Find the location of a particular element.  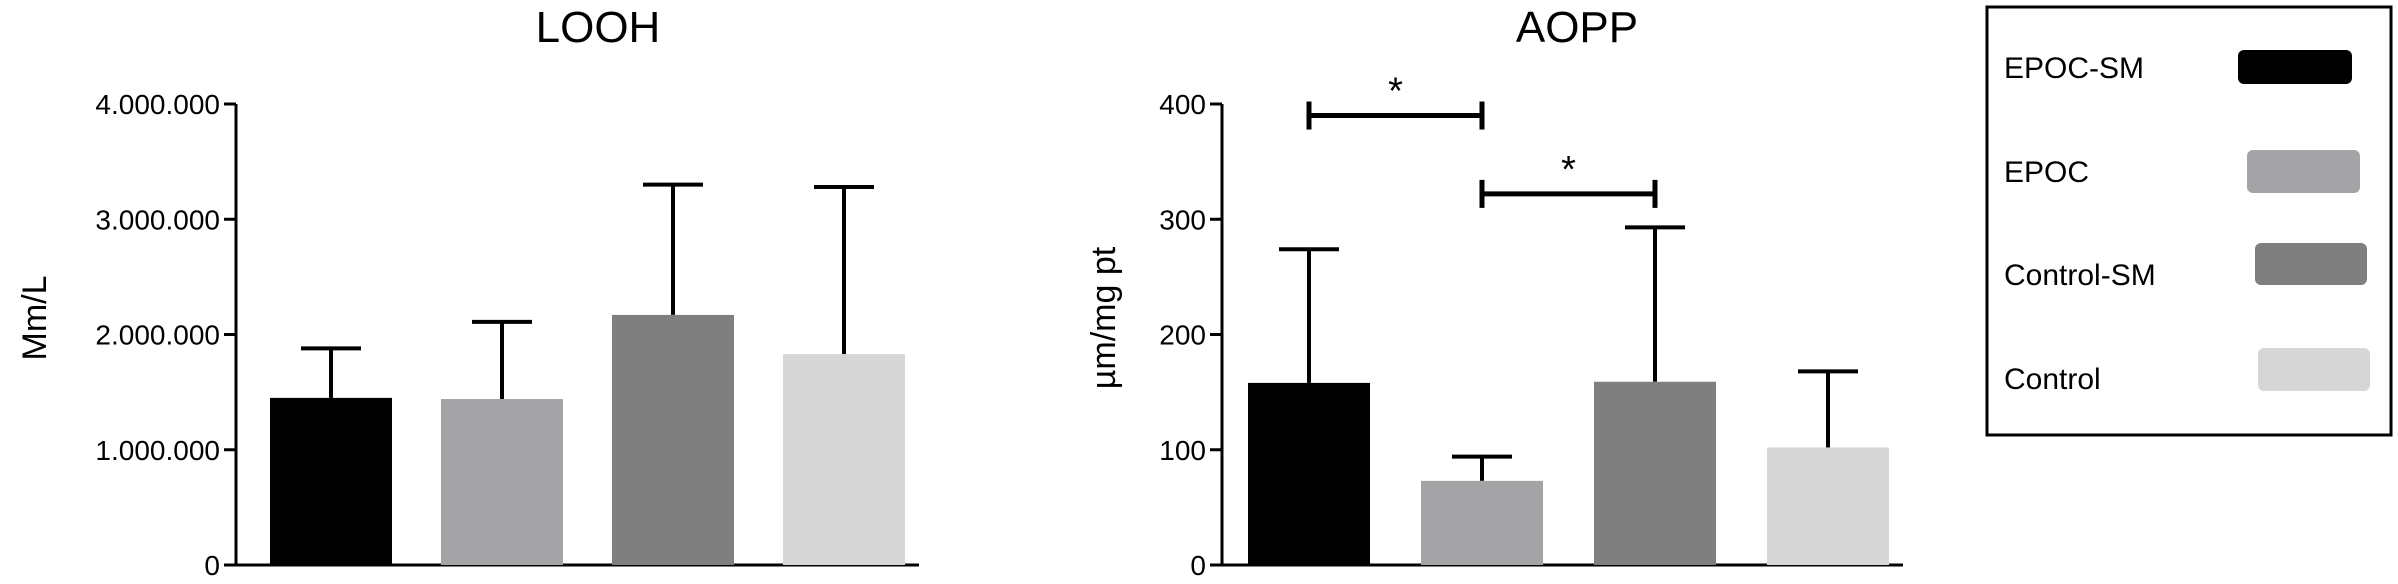

y-tick-label: 3.000.000 is located at coordinates (157, 219).